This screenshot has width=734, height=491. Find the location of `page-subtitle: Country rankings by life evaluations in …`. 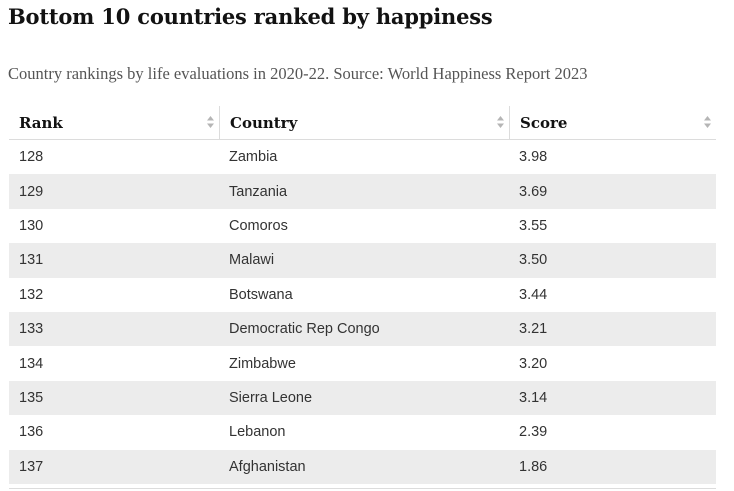

page-subtitle: Country rankings by life evaluations in … is located at coordinates (298, 73).